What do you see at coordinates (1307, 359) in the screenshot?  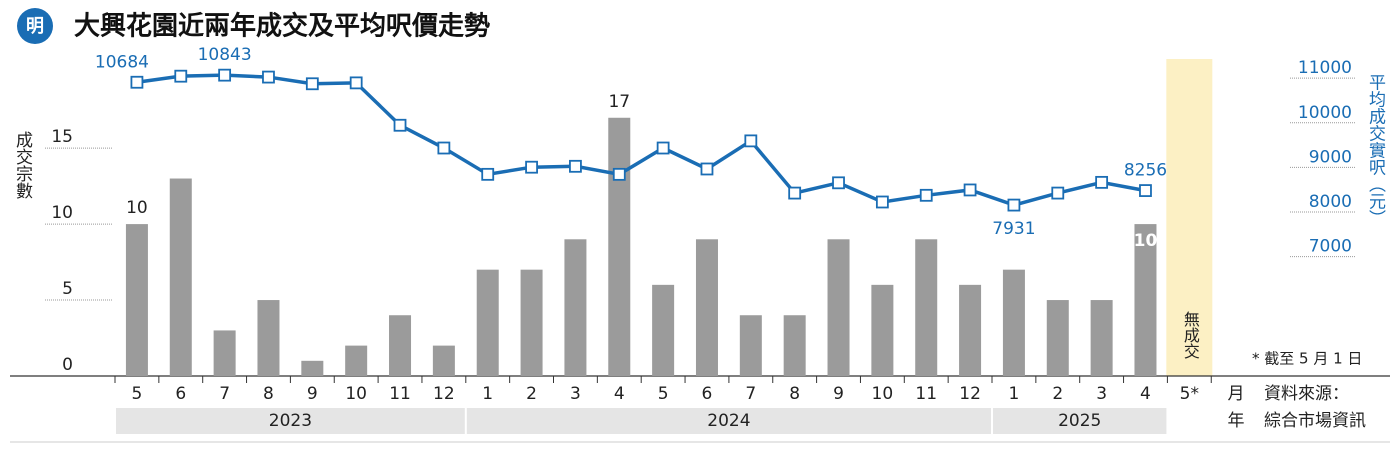 I see `footnote: * 截至 5 月 1 日` at bounding box center [1307, 359].